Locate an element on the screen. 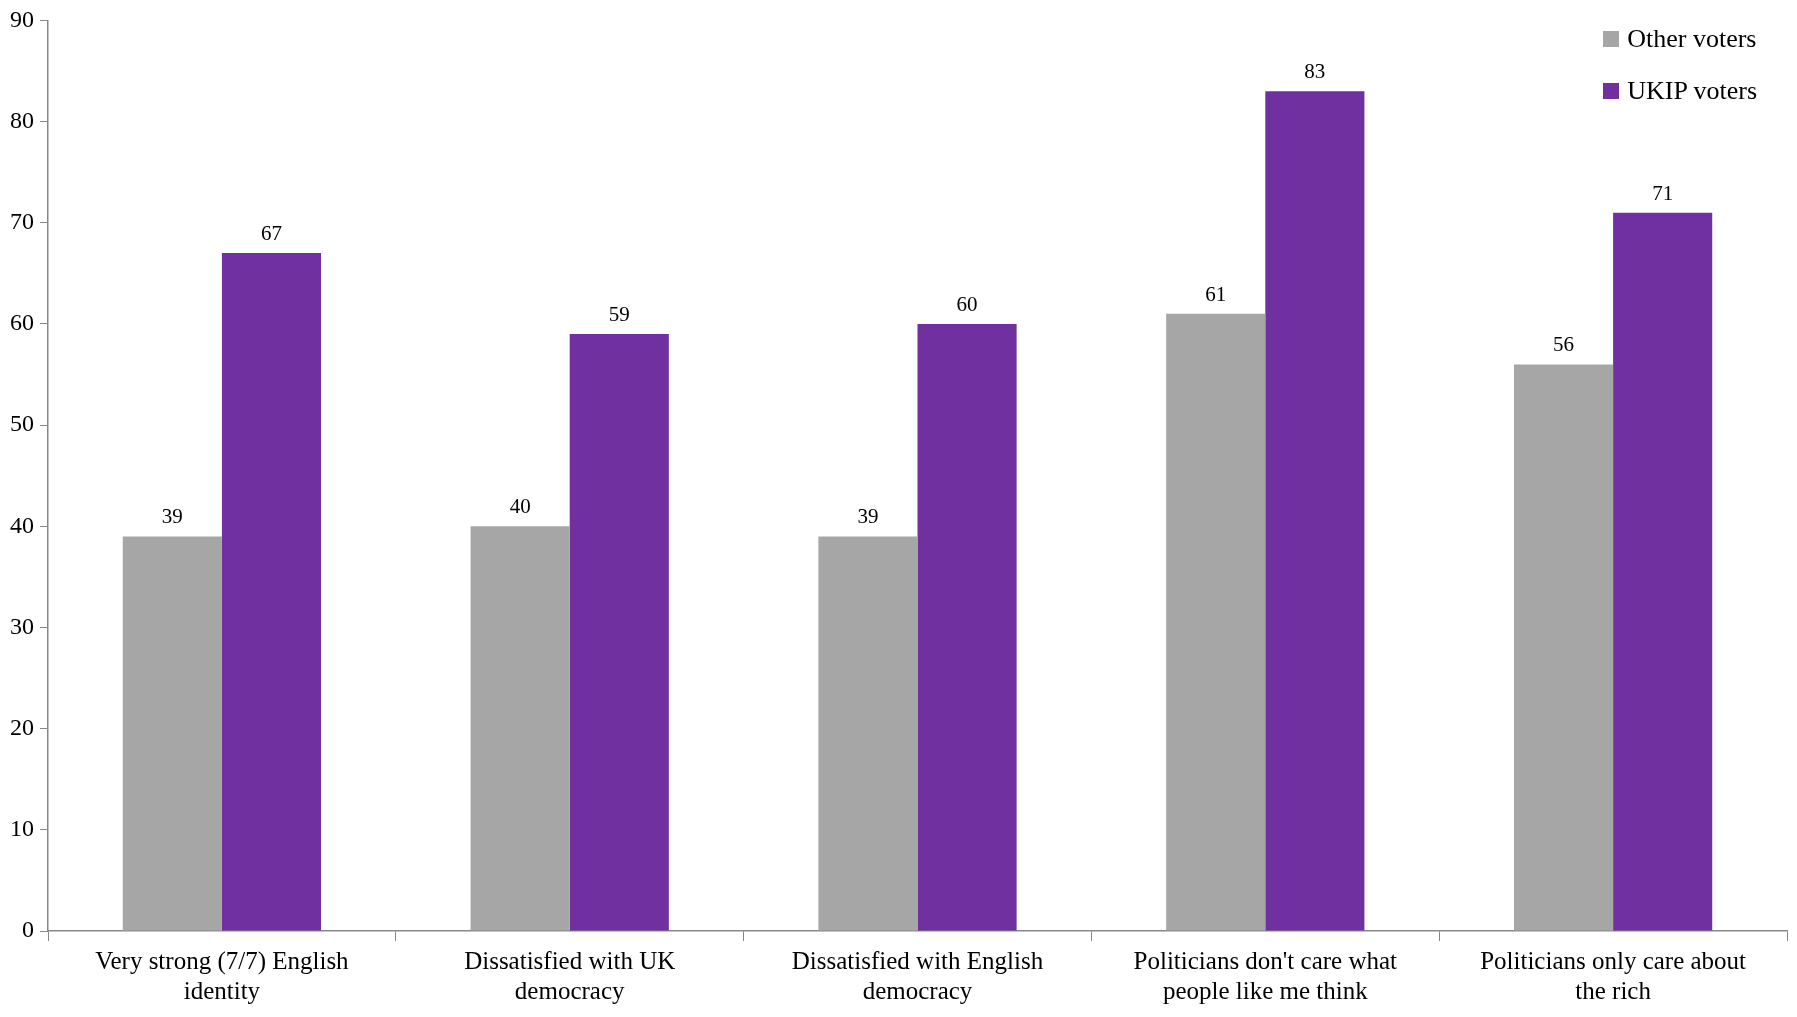 This screenshot has height=1017, width=1797. x-tick-label: Politicians only care about the rich is located at coordinates (1613, 975).